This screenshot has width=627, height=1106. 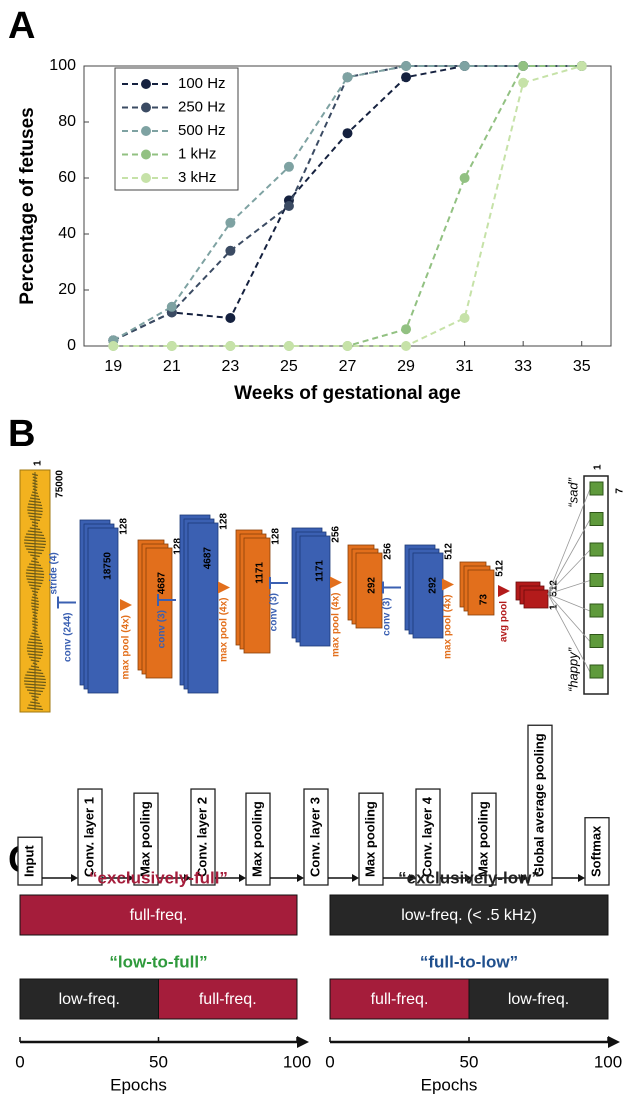 I want to click on epoch-tick-label: 100, so click(x=608, y=1061).